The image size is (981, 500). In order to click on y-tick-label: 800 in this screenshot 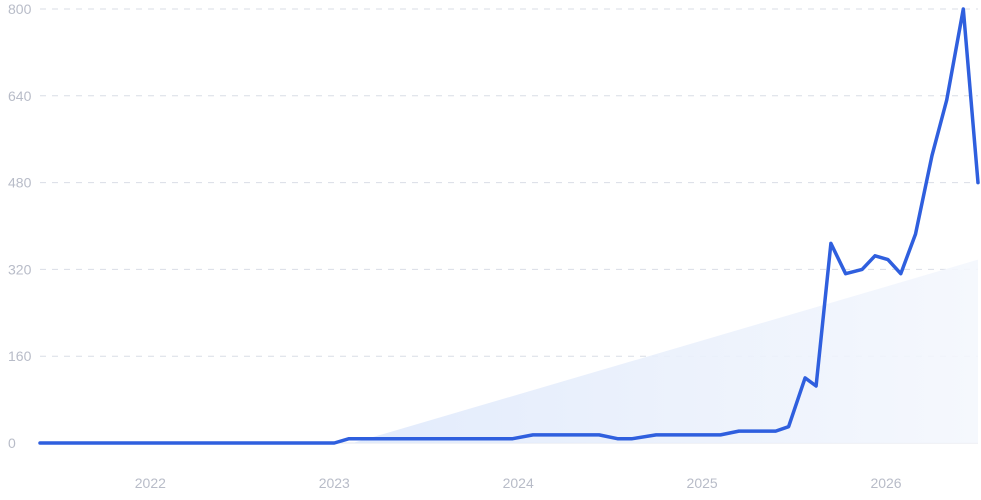, I will do `click(20, 9)`.